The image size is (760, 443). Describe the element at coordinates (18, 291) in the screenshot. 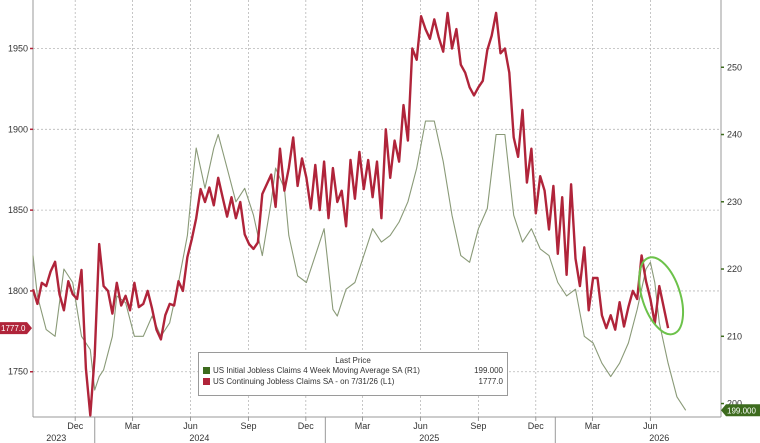

I see `left-tick-label: 1800` at that location.